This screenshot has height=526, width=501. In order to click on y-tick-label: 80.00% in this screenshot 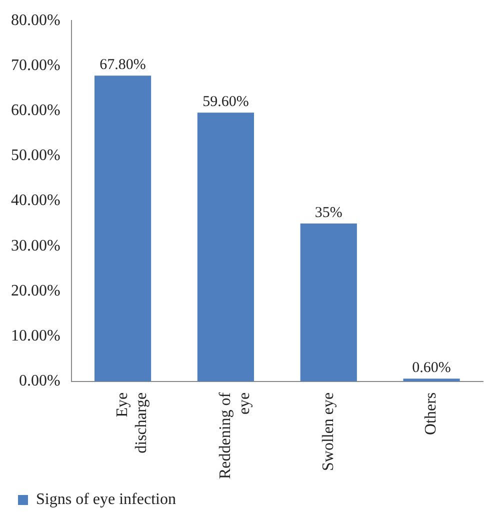, I will do `click(35, 20)`.